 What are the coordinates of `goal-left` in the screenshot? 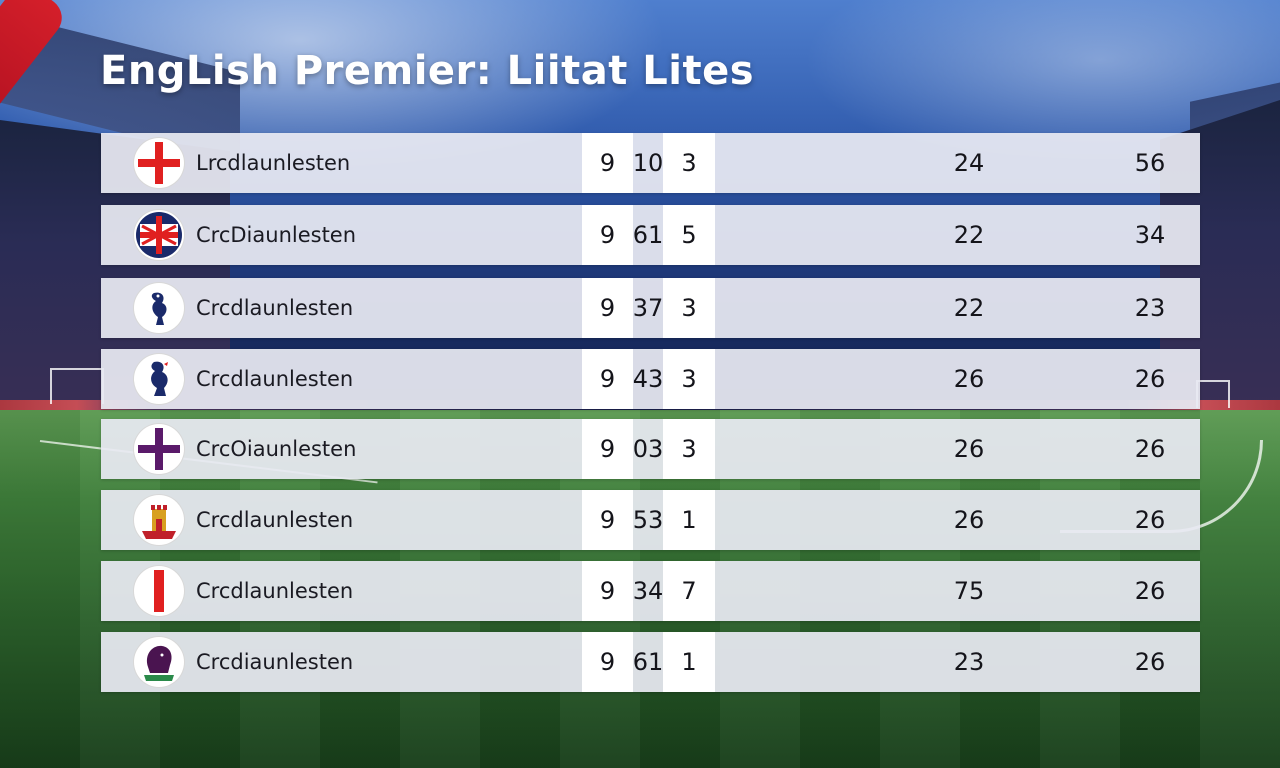 It's located at (77, 386).